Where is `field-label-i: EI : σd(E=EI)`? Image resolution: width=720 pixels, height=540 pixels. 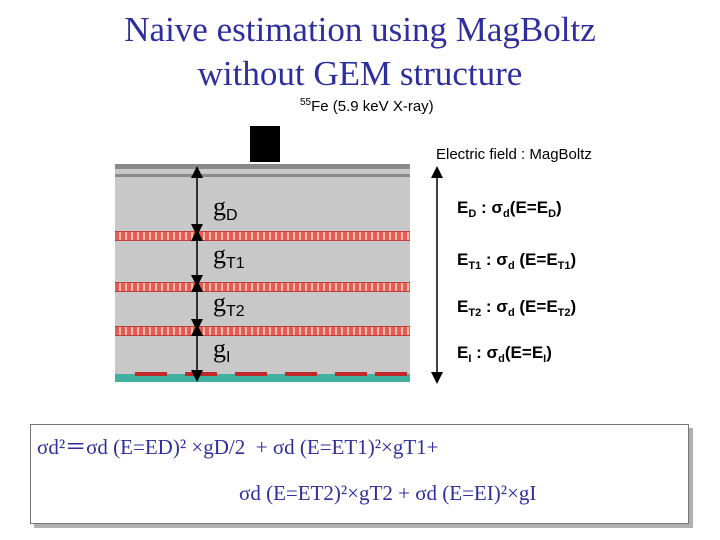 field-label-i: EI : σd(E=EI) is located at coordinates (504, 354).